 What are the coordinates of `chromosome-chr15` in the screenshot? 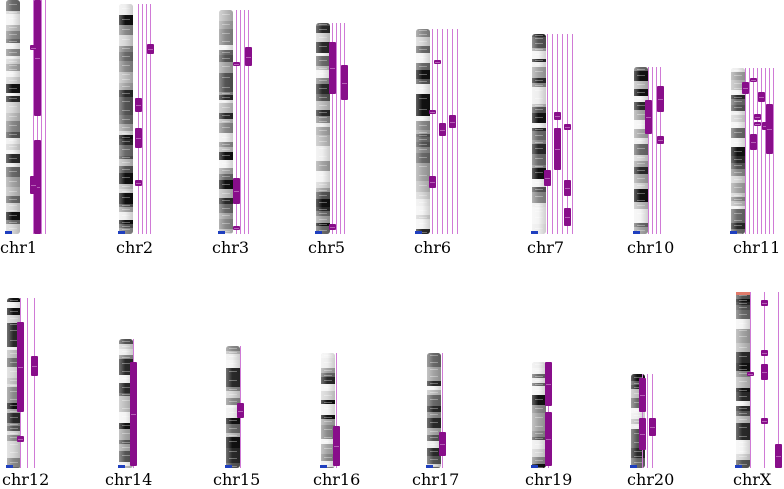 It's located at (233, 407).